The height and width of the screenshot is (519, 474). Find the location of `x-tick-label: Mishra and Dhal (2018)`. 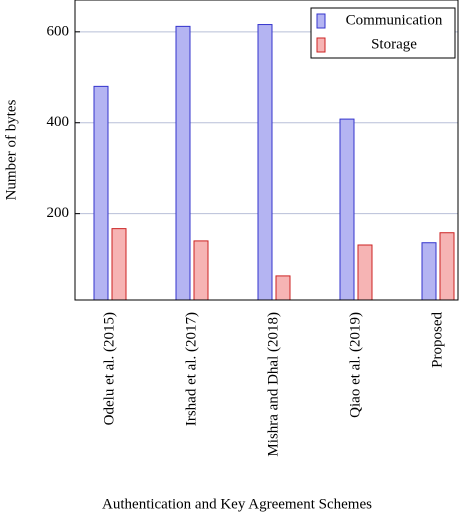

x-tick-label: Mishra and Dhal (2018) is located at coordinates (273, 384).